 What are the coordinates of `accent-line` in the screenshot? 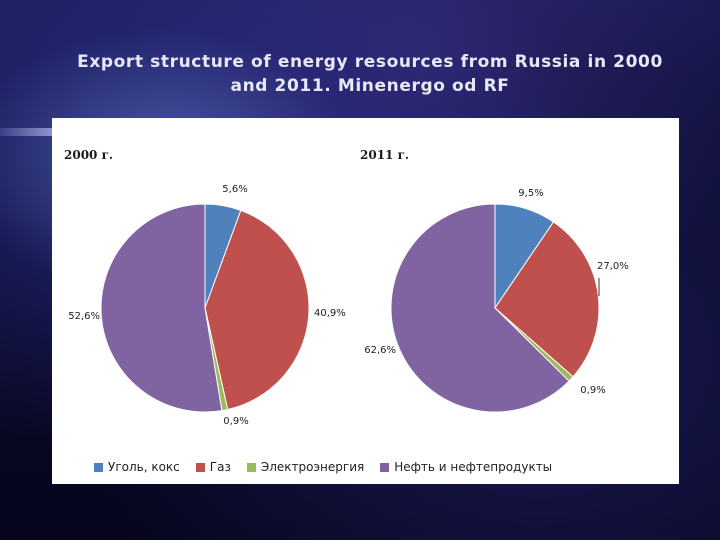 It's located at (26, 132).